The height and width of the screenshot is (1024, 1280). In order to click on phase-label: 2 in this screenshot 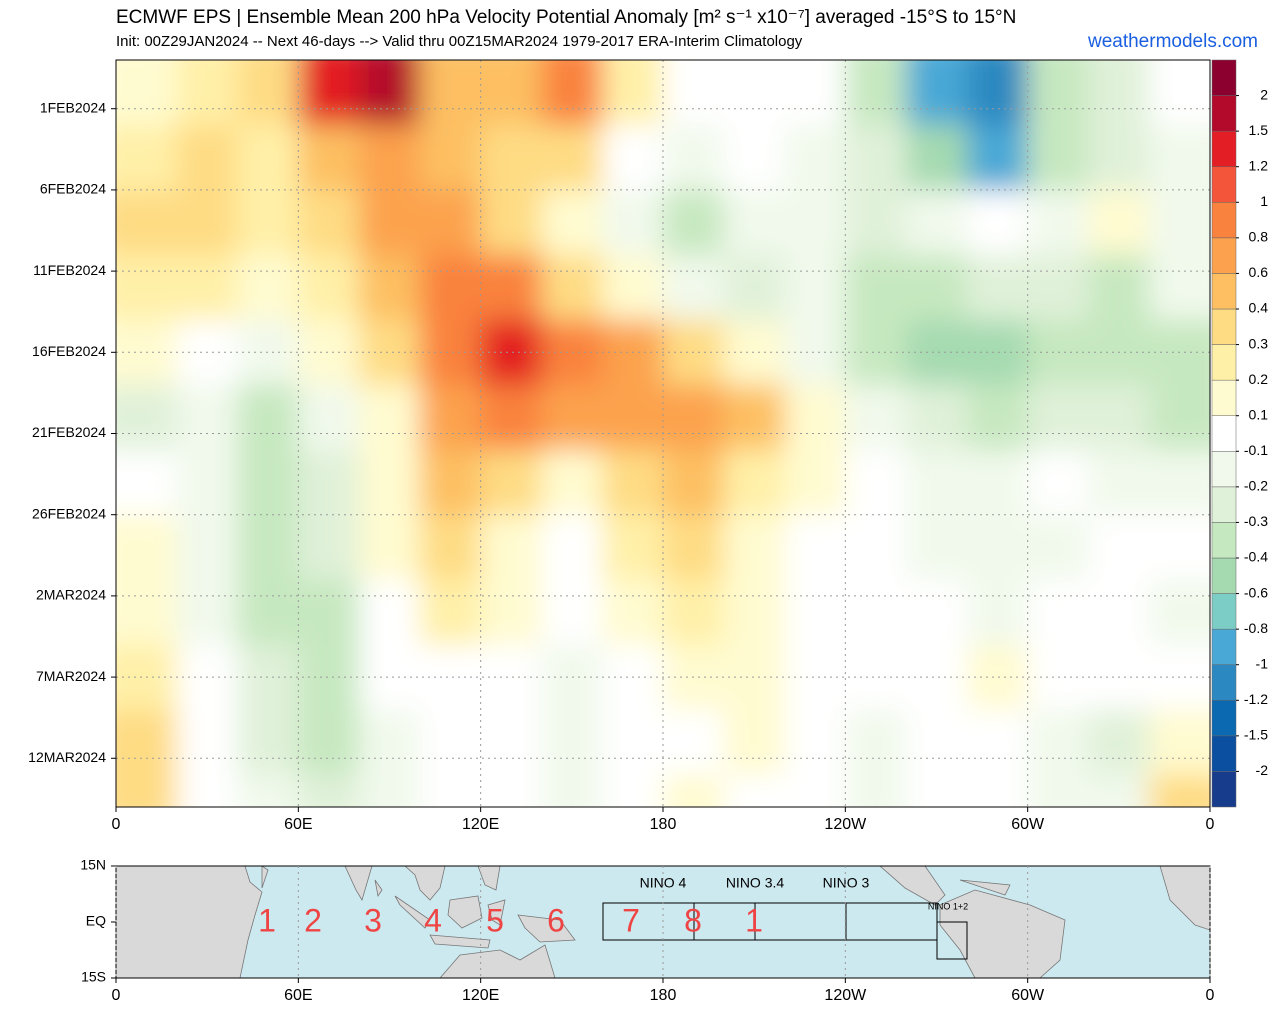, I will do `click(313, 920)`.